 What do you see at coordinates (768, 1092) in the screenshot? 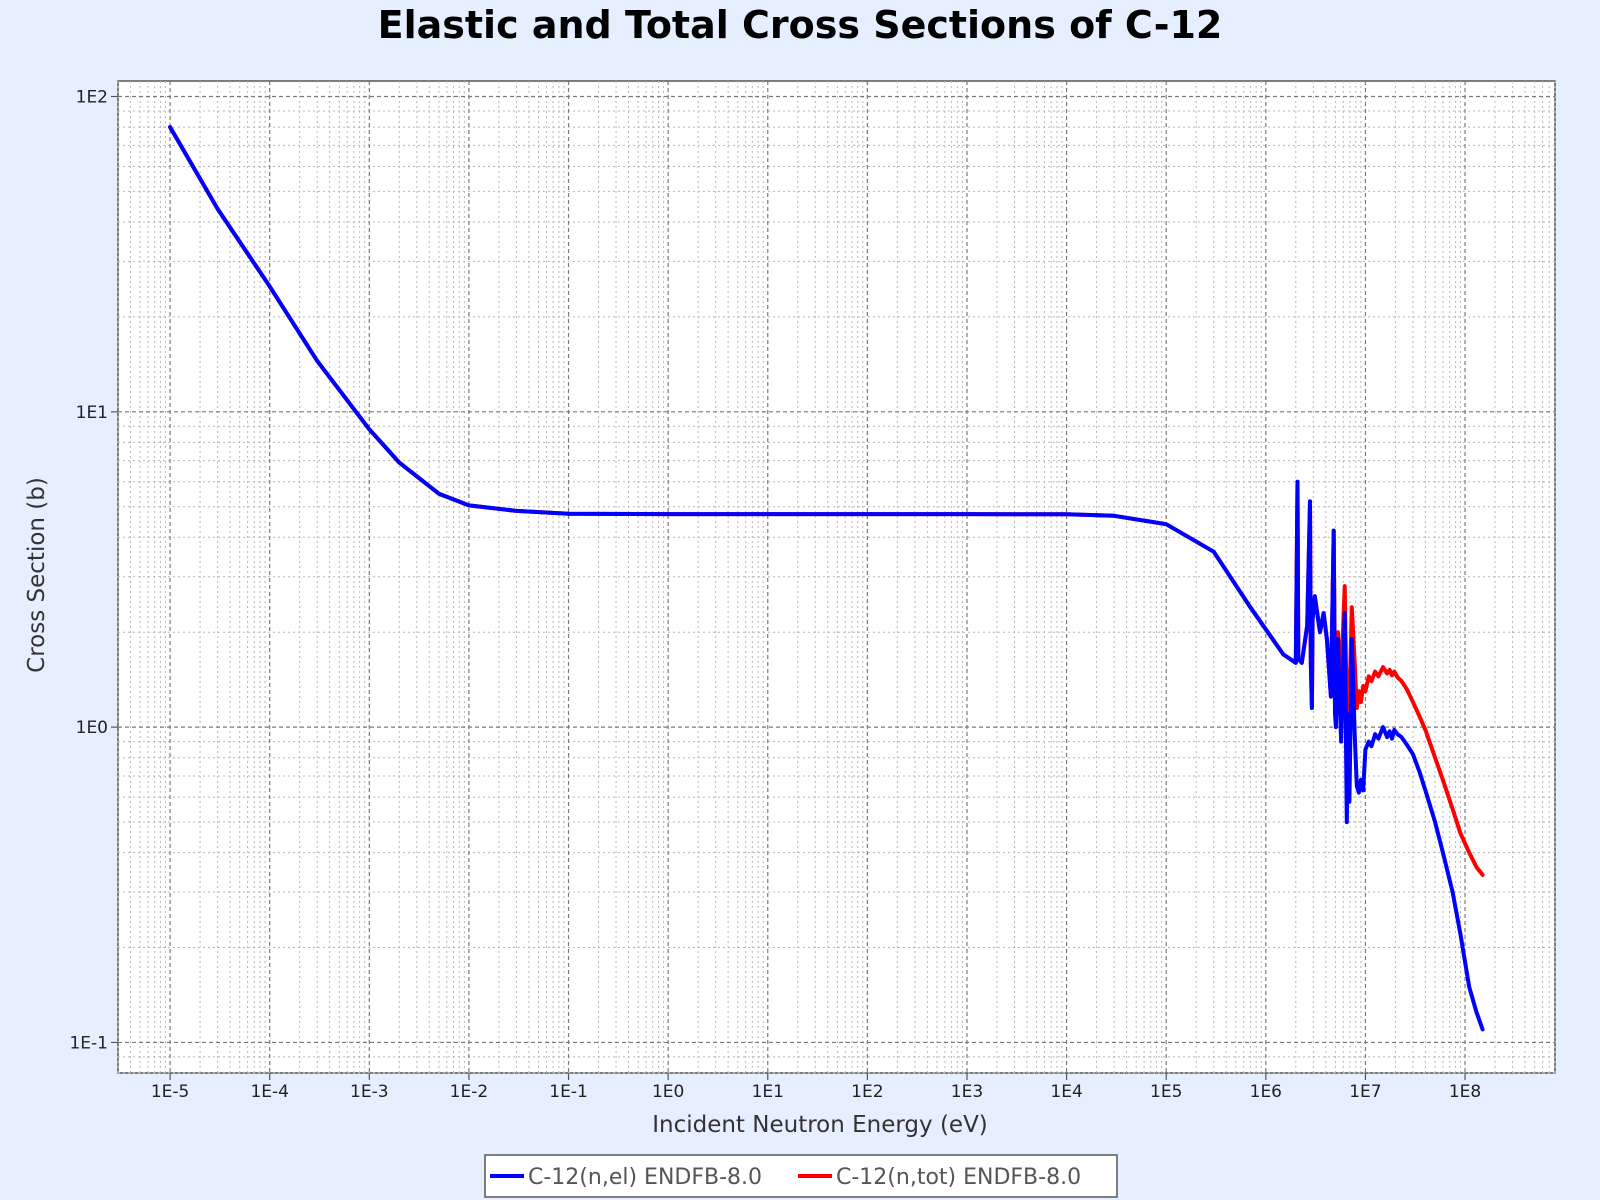
I see `x-tick-label: 1E1` at bounding box center [768, 1092].